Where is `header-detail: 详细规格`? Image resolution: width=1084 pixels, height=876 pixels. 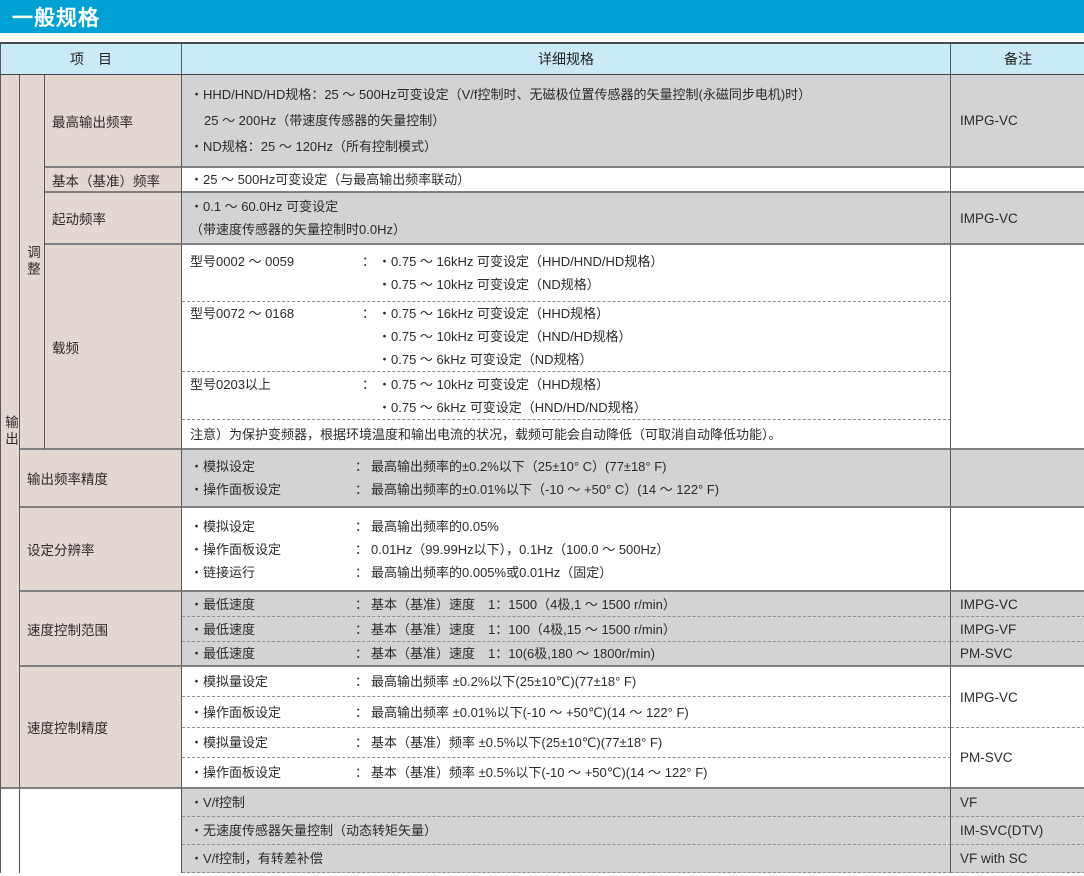 header-detail: 详细规格 is located at coordinates (566, 59).